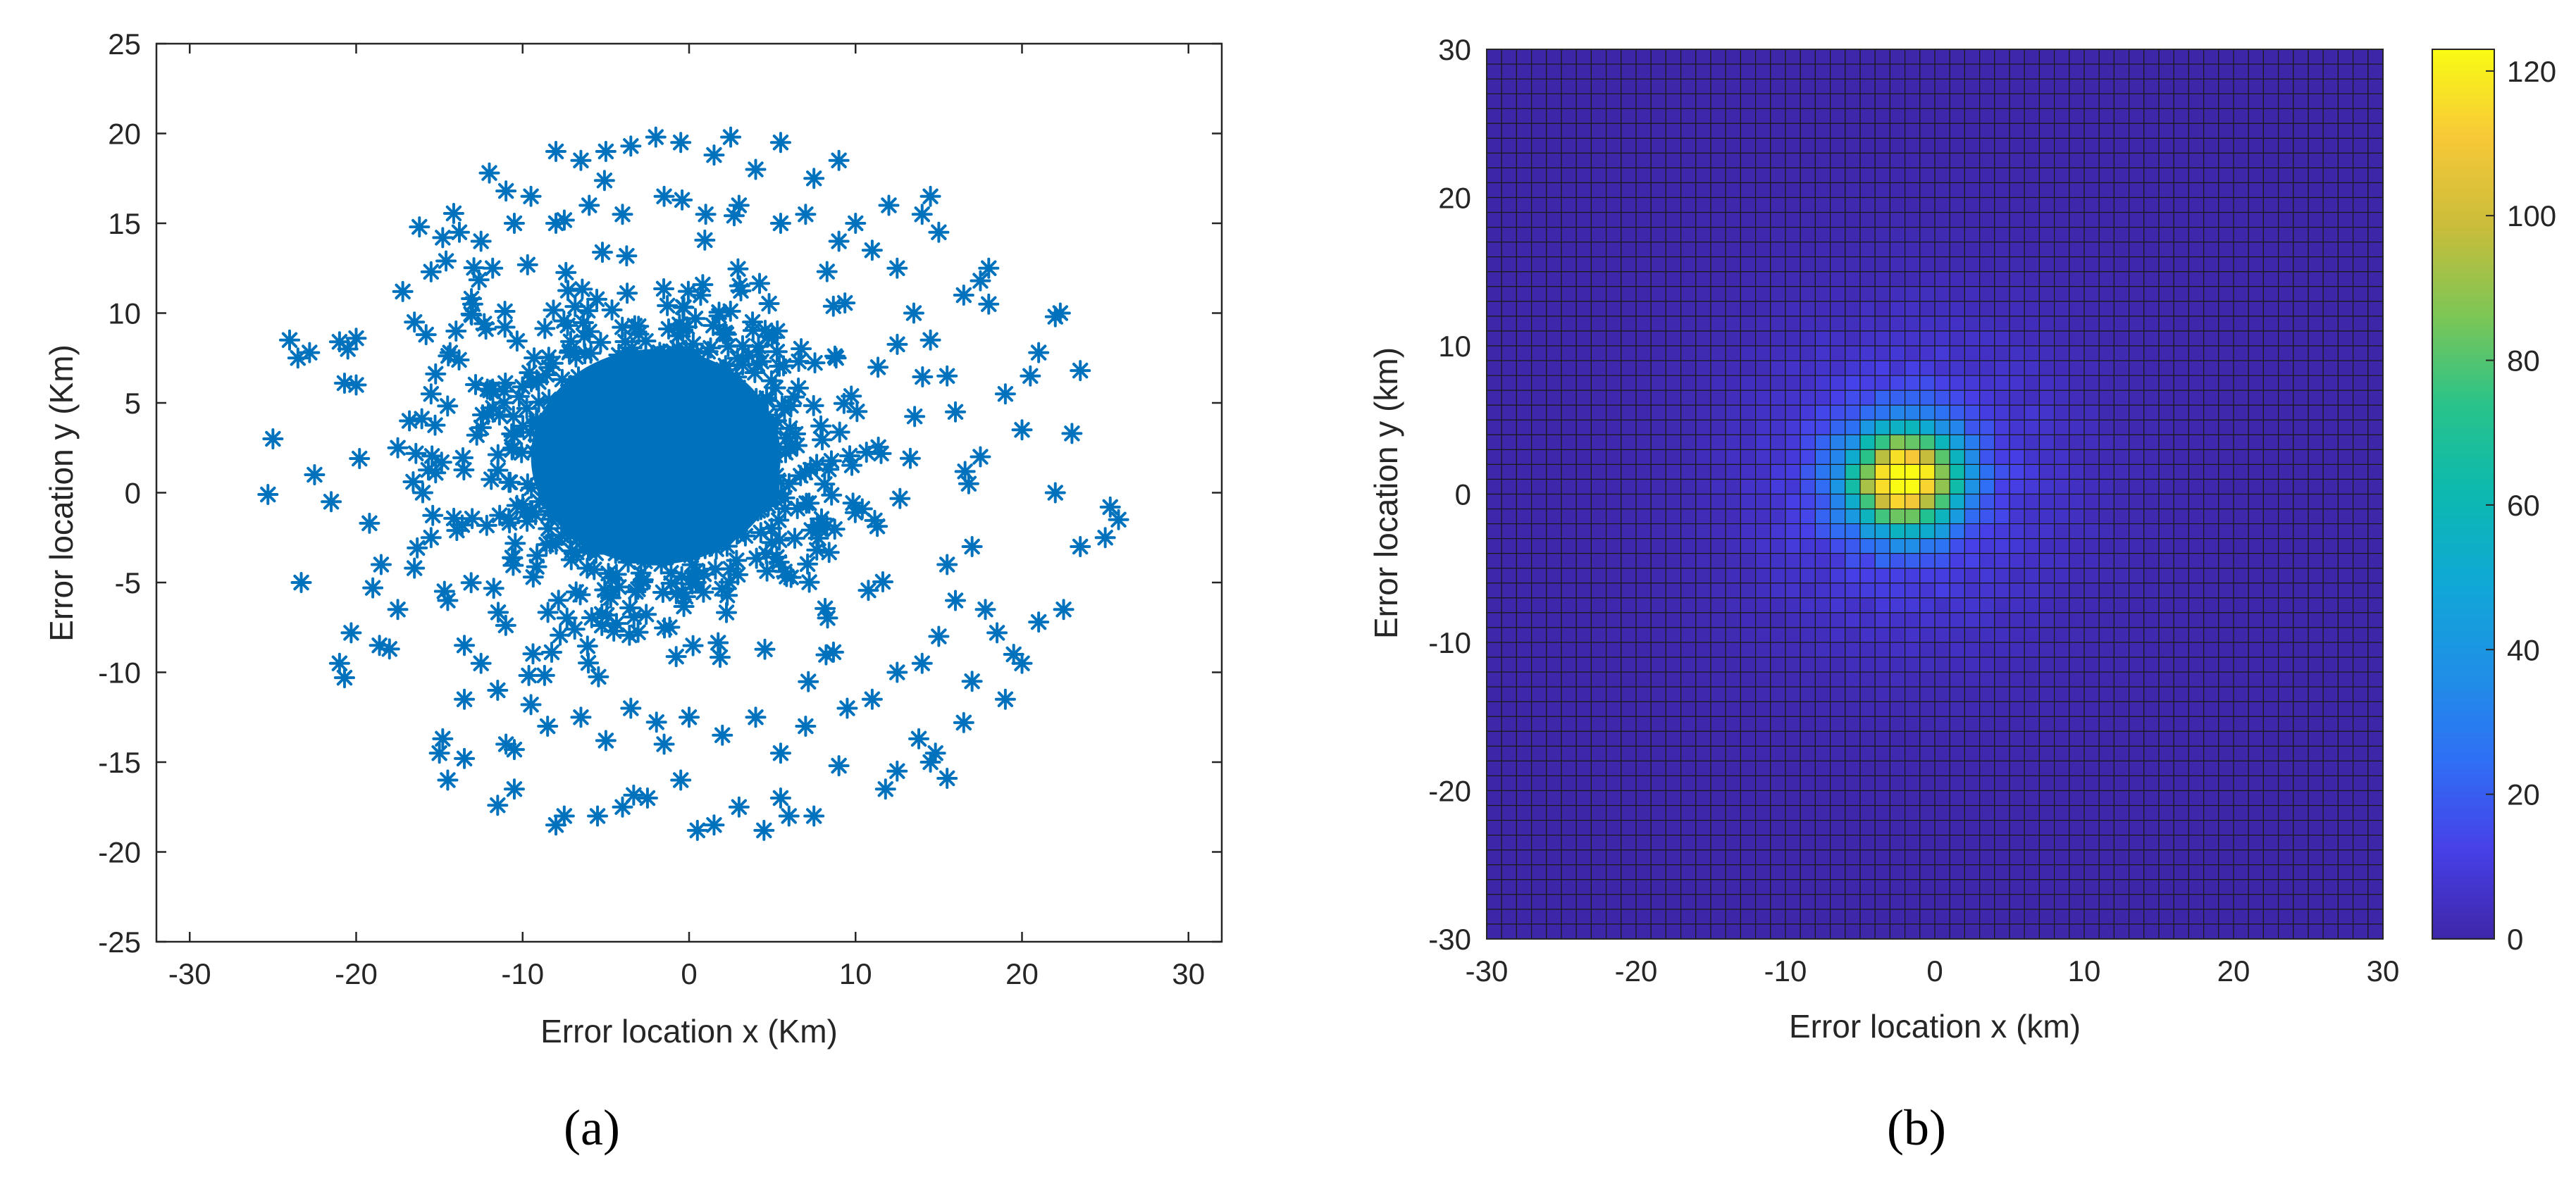  Describe the element at coordinates (2515, 939) in the screenshot. I see `colorbar-tick-label: 0` at that location.